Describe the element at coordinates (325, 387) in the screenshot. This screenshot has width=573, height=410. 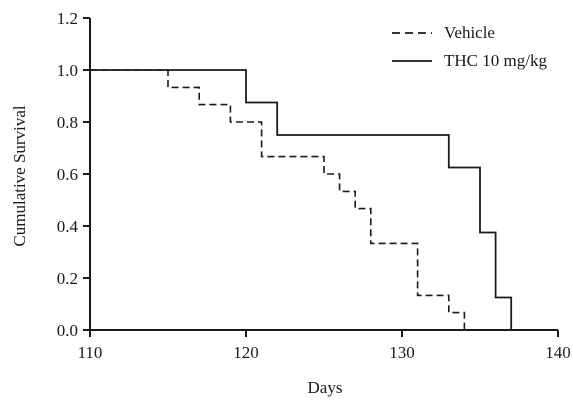
I see `x-axis-title: Days` at that location.